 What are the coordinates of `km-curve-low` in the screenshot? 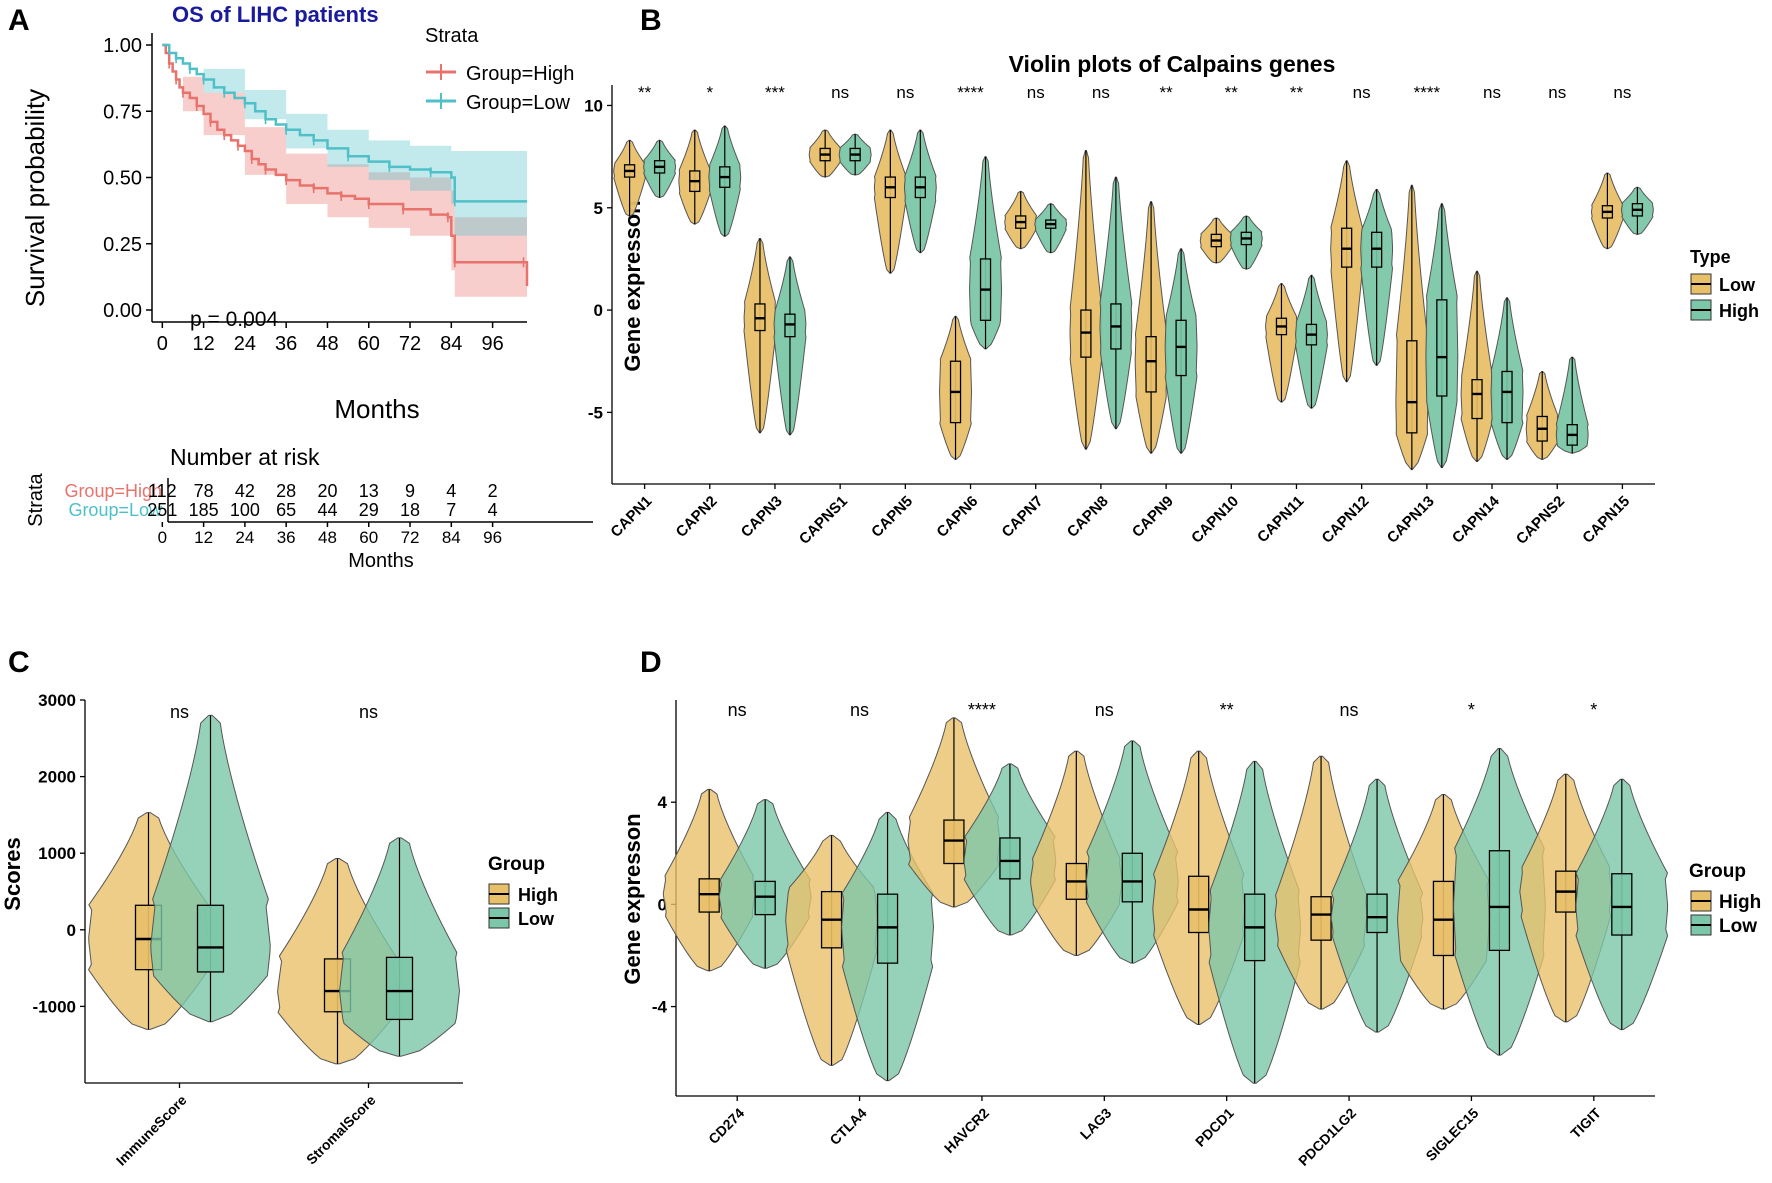 It's located at (344, 123).